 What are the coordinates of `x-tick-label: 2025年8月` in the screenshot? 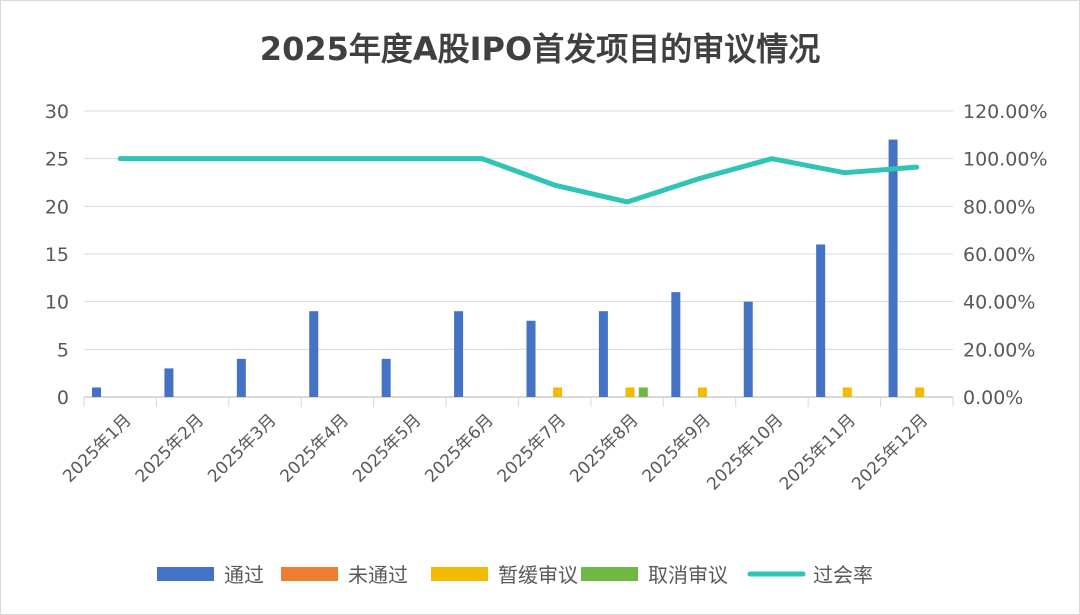 It's located at (604, 448).